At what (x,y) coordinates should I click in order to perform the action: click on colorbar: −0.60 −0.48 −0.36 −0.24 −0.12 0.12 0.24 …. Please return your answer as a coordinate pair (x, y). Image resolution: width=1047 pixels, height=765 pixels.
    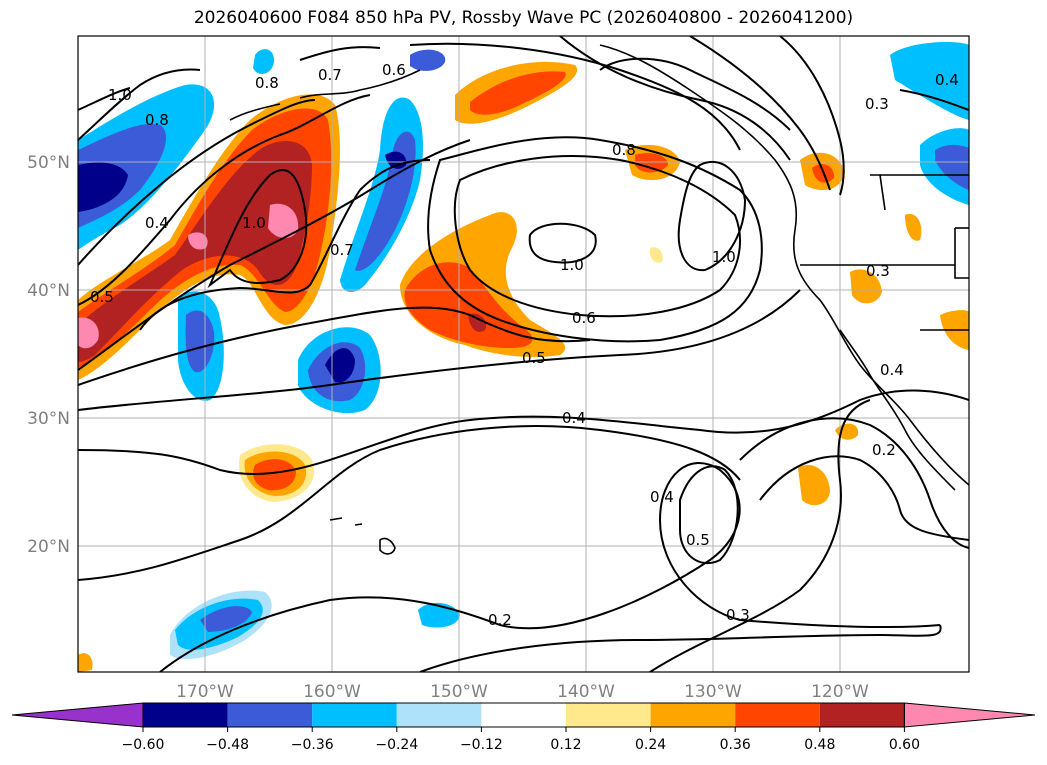
    Looking at the image, I should click on (523, 727).